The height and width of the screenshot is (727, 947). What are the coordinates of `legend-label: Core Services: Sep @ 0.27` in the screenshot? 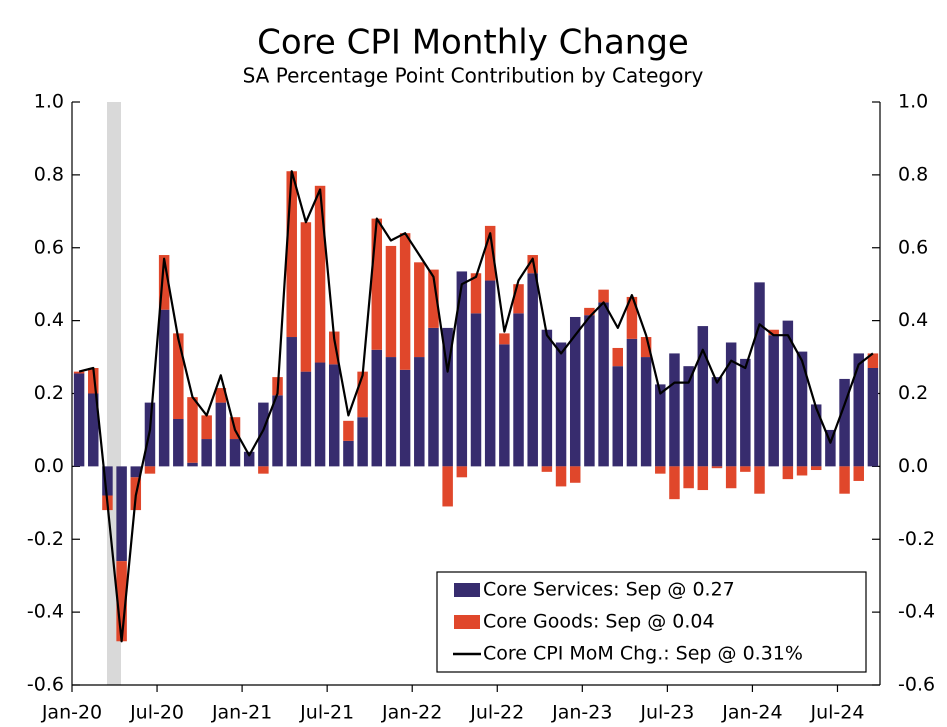 It's located at (609, 590).